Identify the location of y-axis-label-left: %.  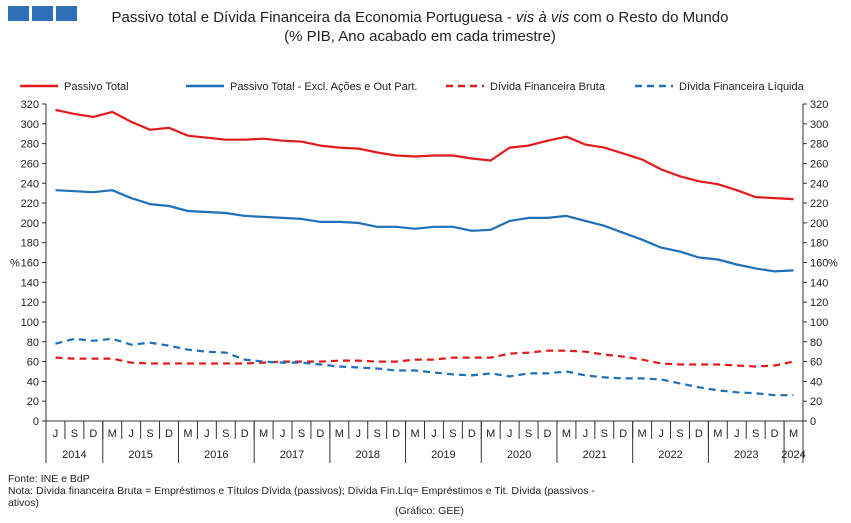
(15, 264).